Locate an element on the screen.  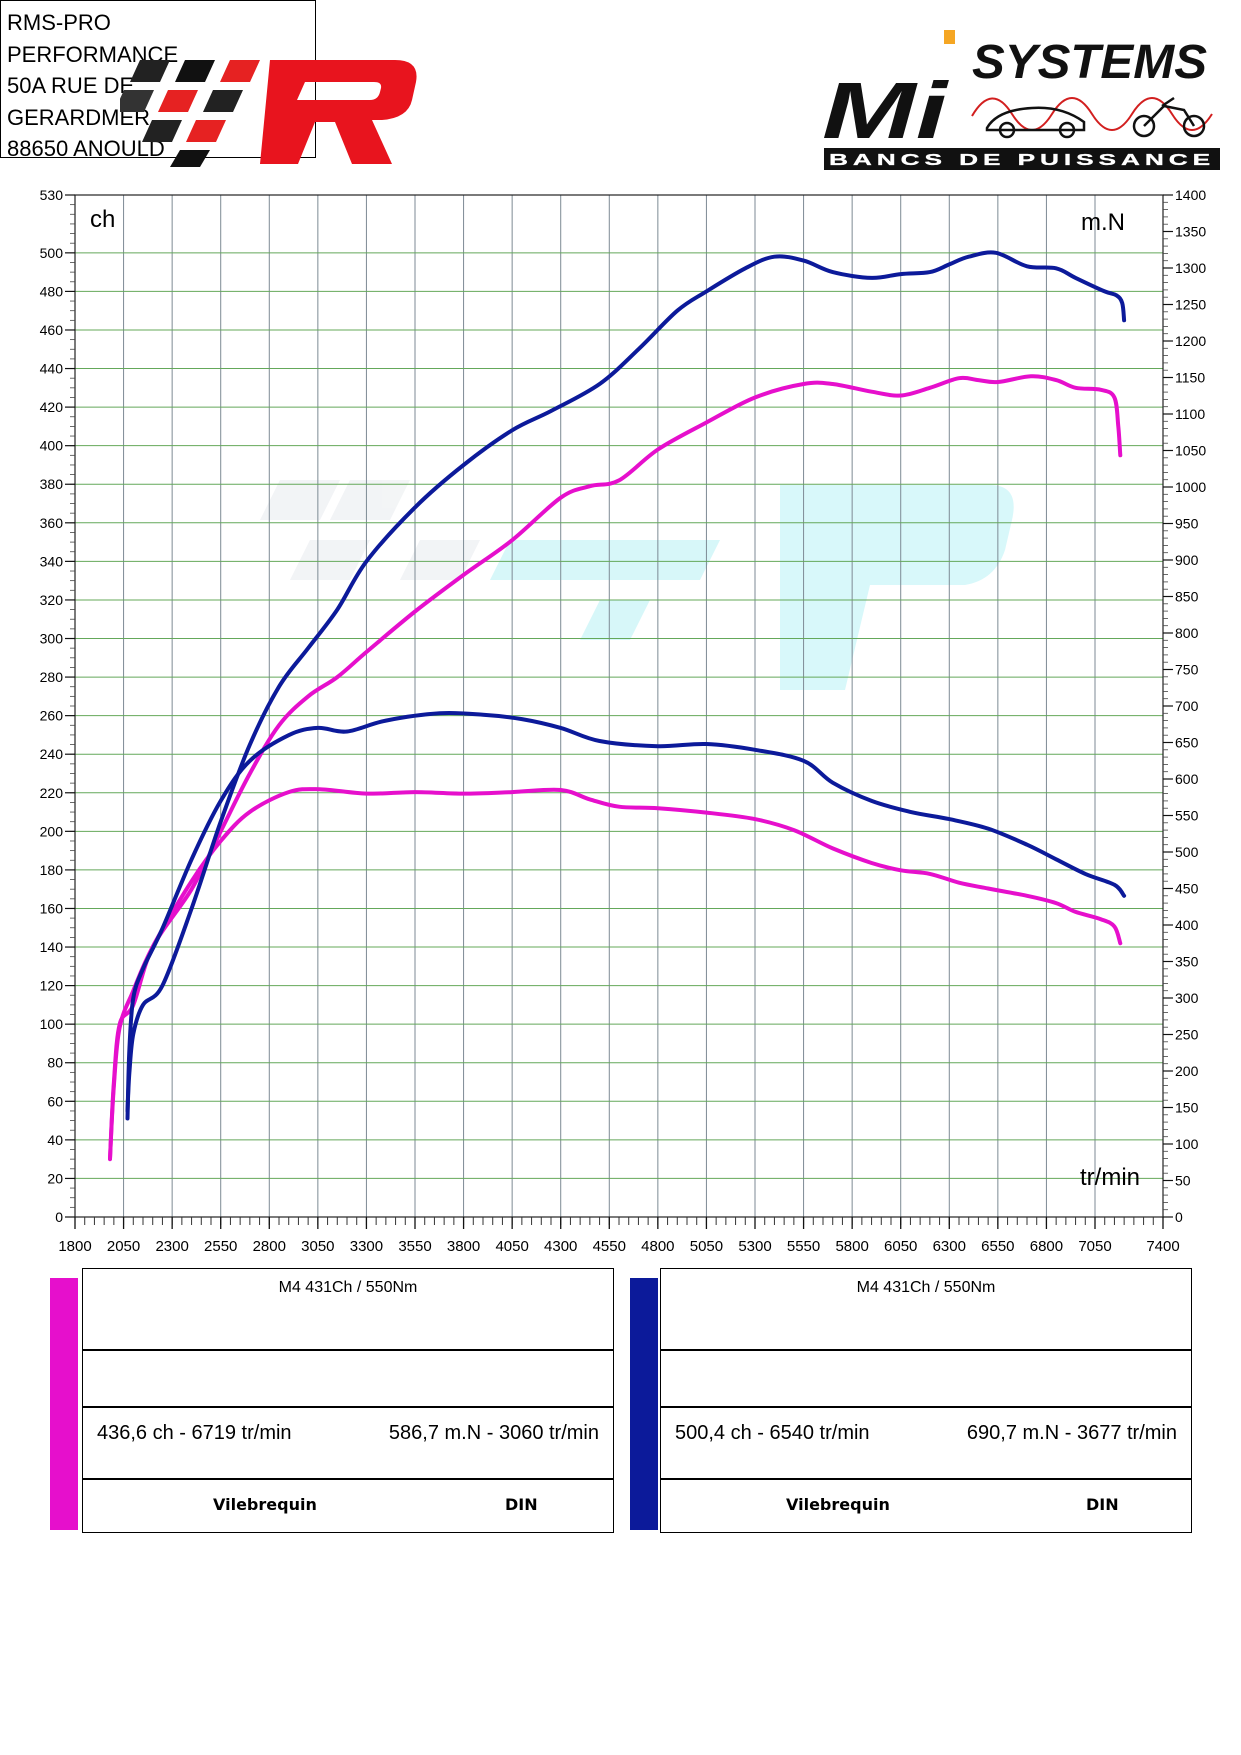
y-right-tick-label: 0 is located at coordinates (1179, 1217).